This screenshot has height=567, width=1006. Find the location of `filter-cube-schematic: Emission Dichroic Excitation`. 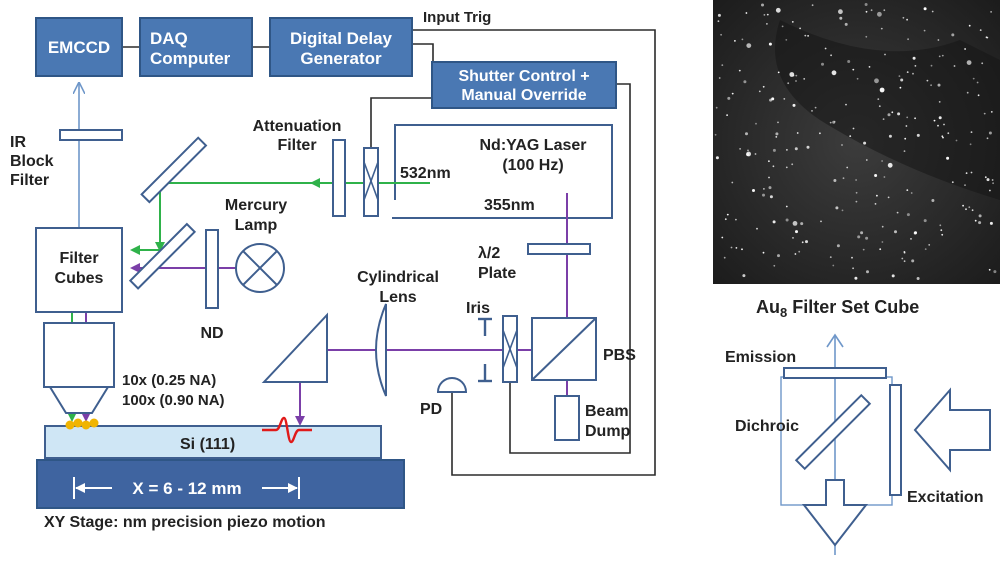

filter-cube-schematic: Emission Dichroic Excitation is located at coordinates (858, 444).